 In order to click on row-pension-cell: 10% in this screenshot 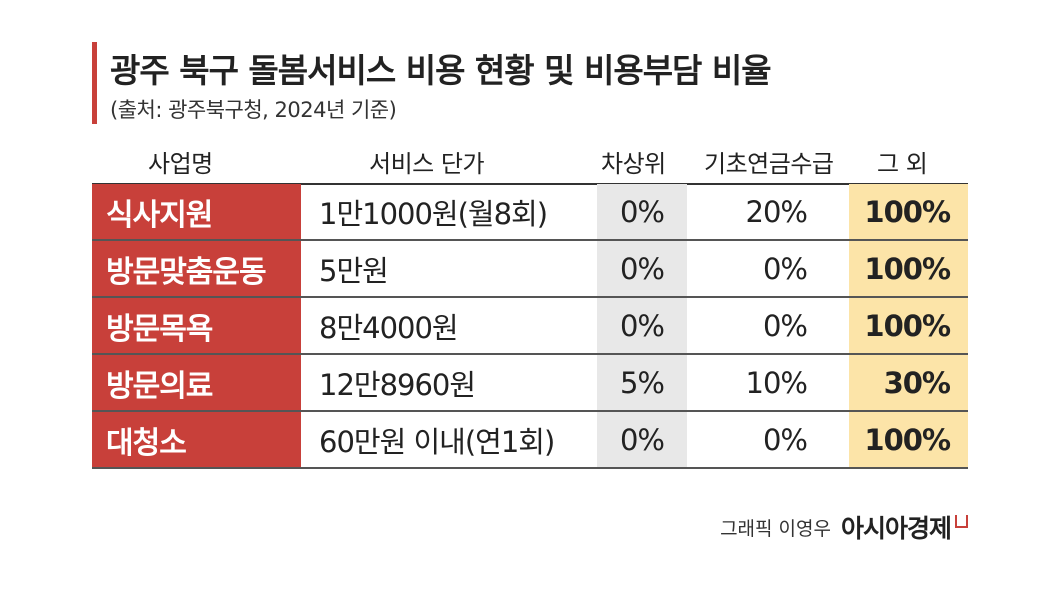, I will do `click(776, 382)`.